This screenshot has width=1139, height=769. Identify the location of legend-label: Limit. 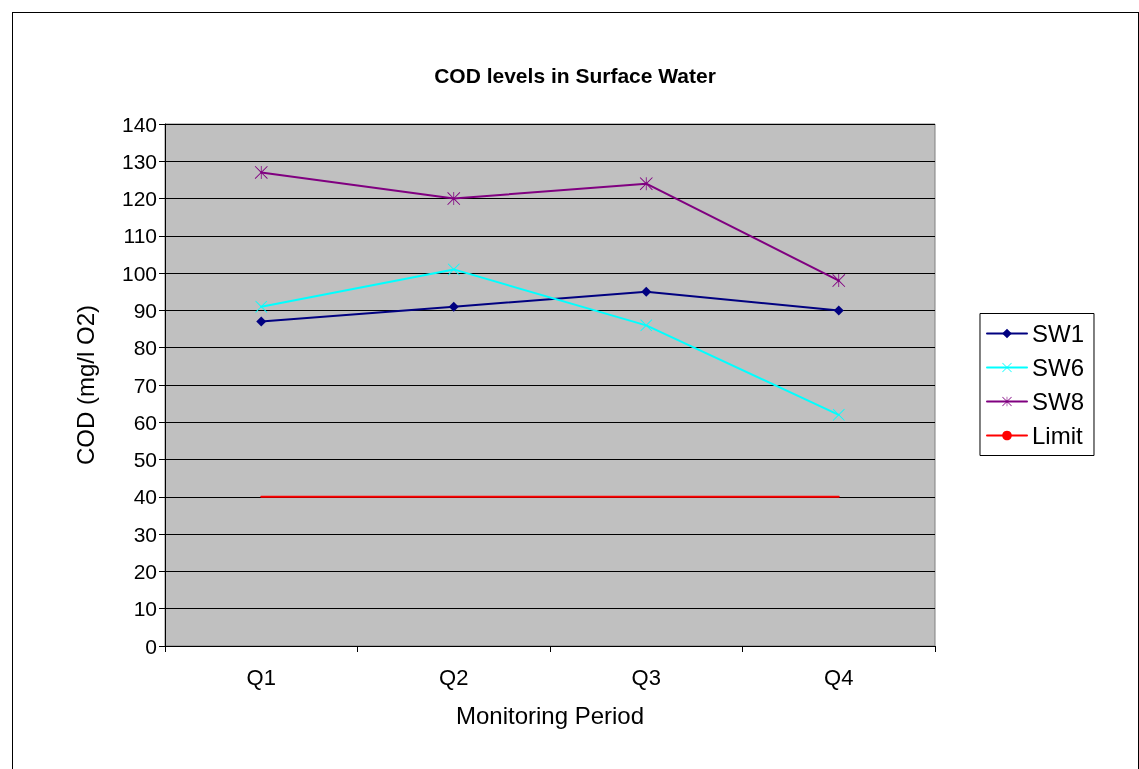
(1057, 435).